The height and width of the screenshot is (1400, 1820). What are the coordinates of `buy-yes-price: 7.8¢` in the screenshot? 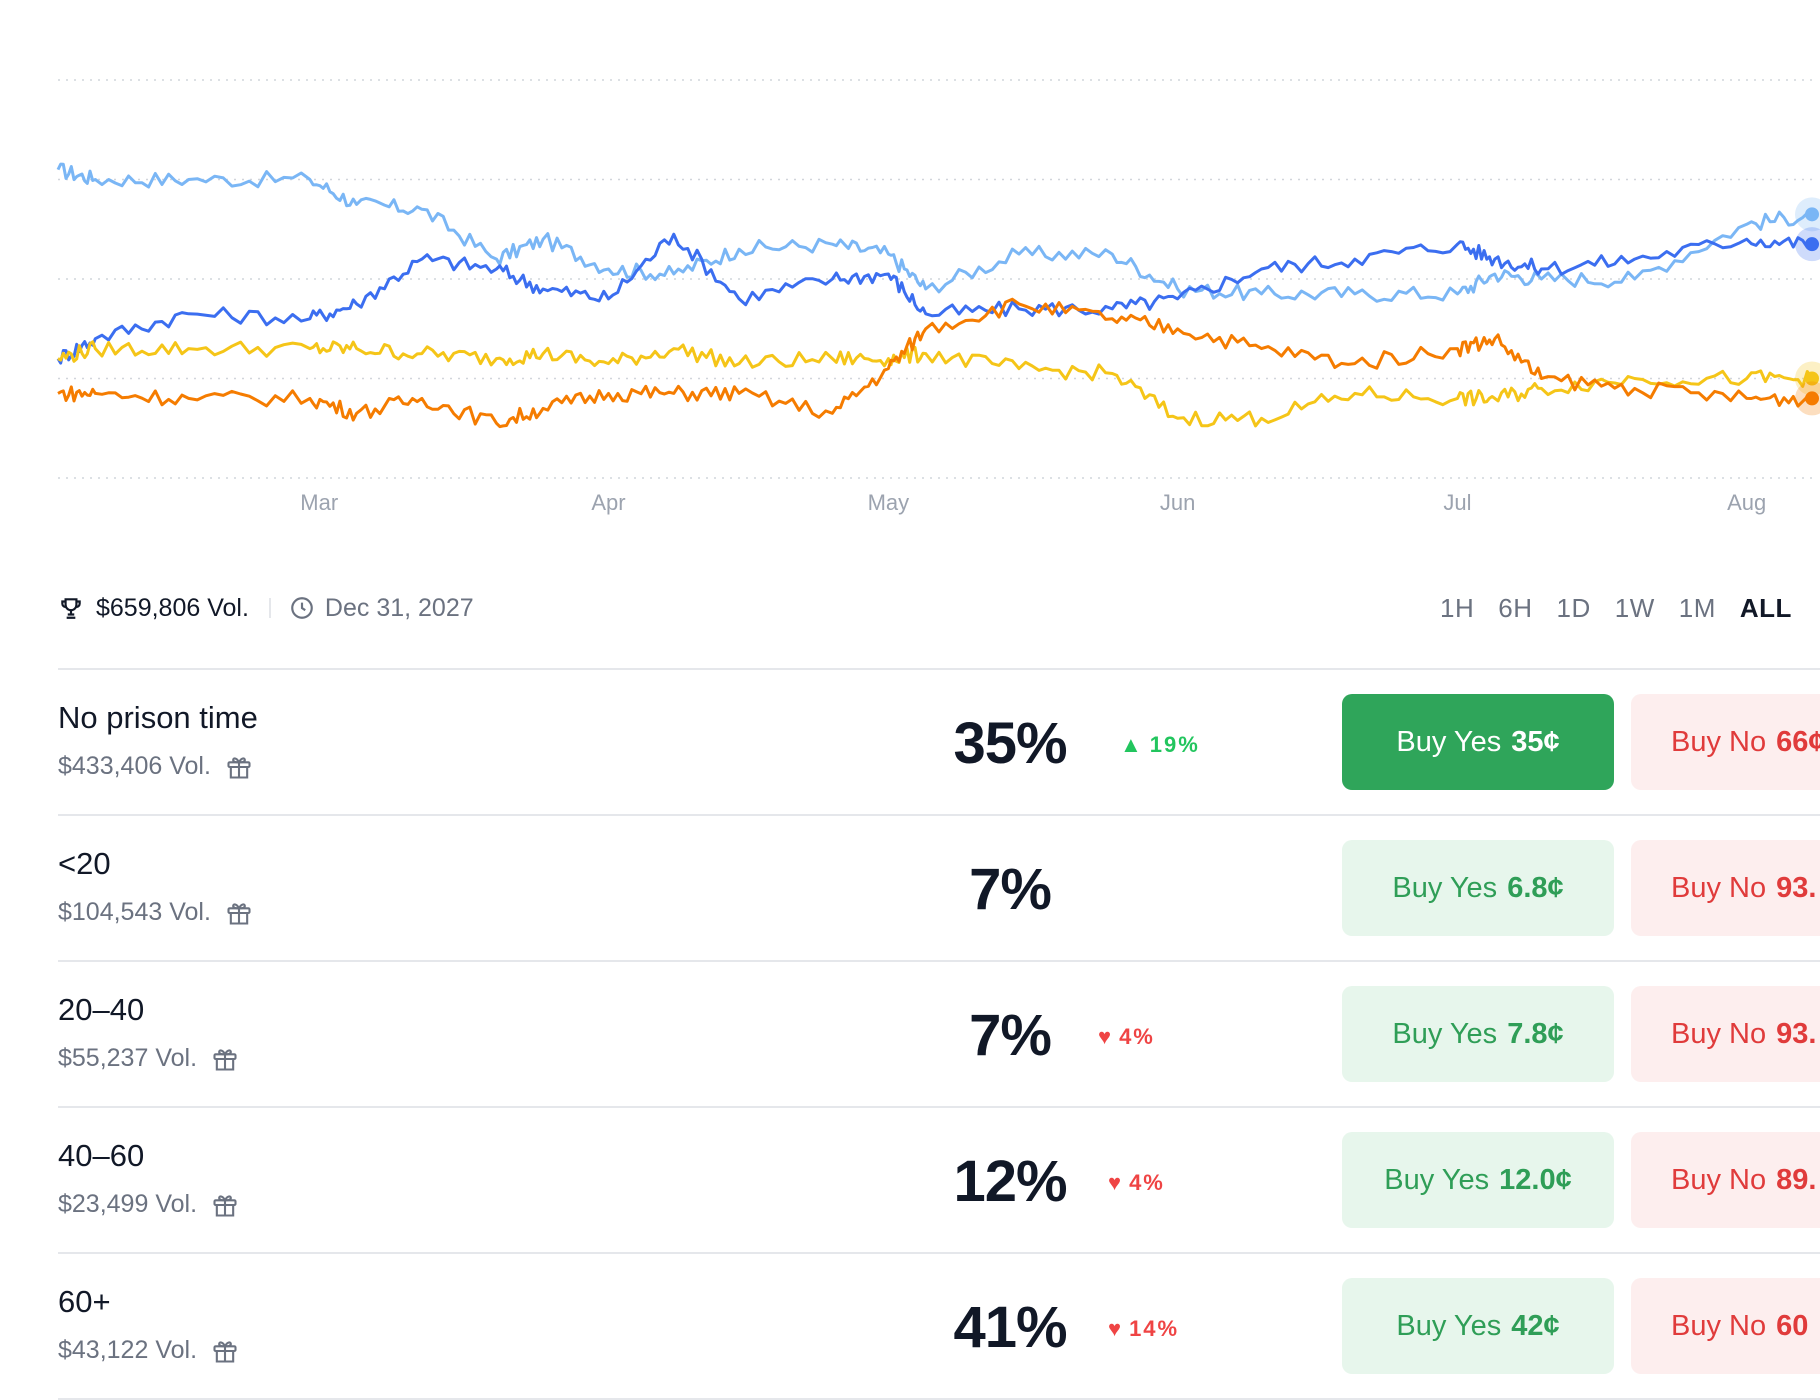 It's located at (1535, 1033).